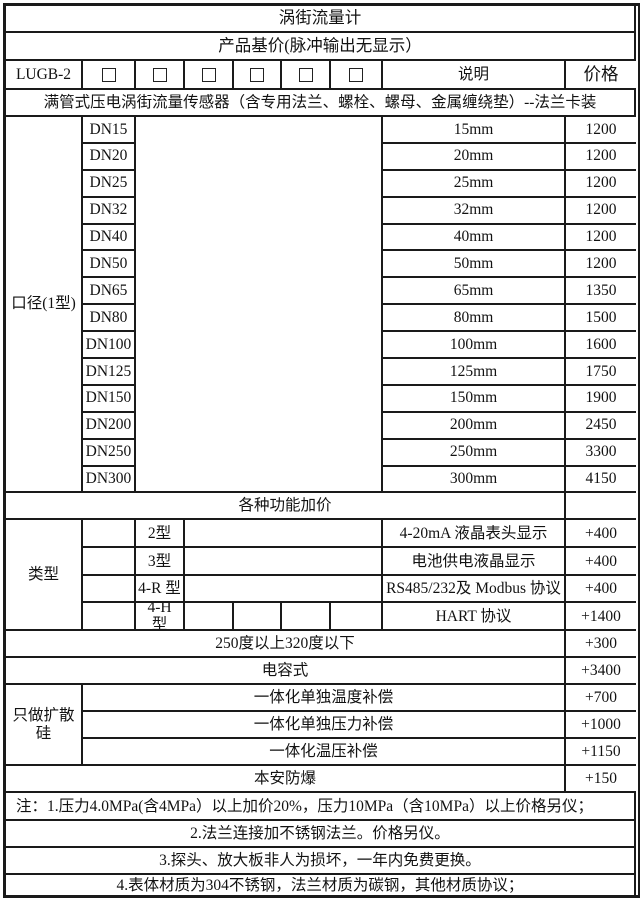  Describe the element at coordinates (474, 238) in the screenshot. I see `dn-desc: 40mm` at that location.